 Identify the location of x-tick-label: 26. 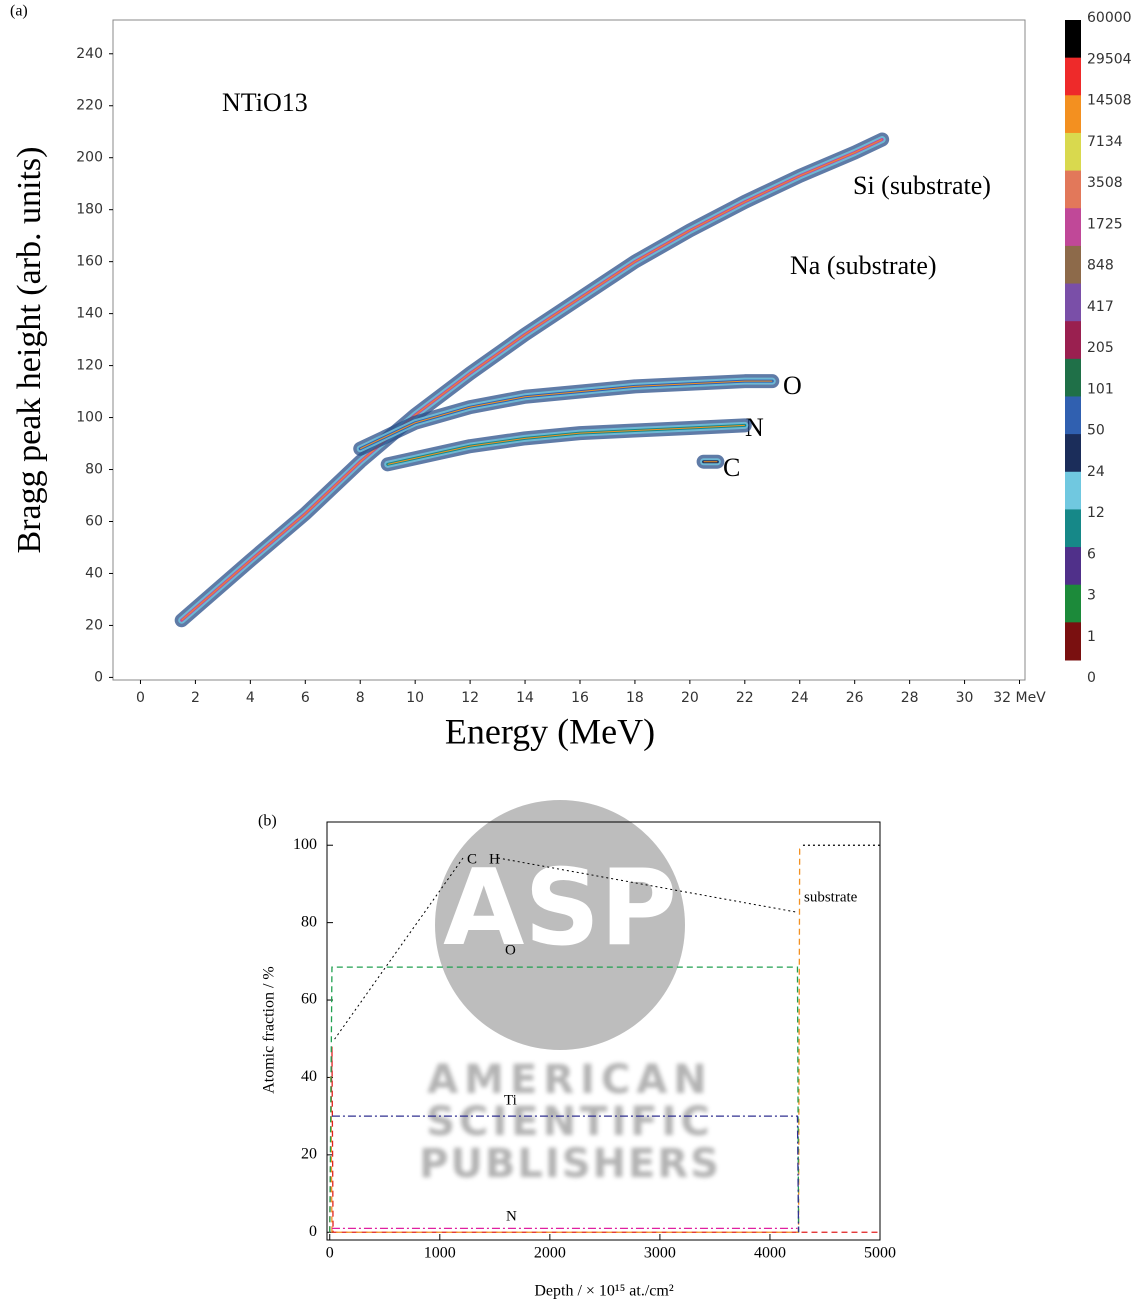
(855, 698).